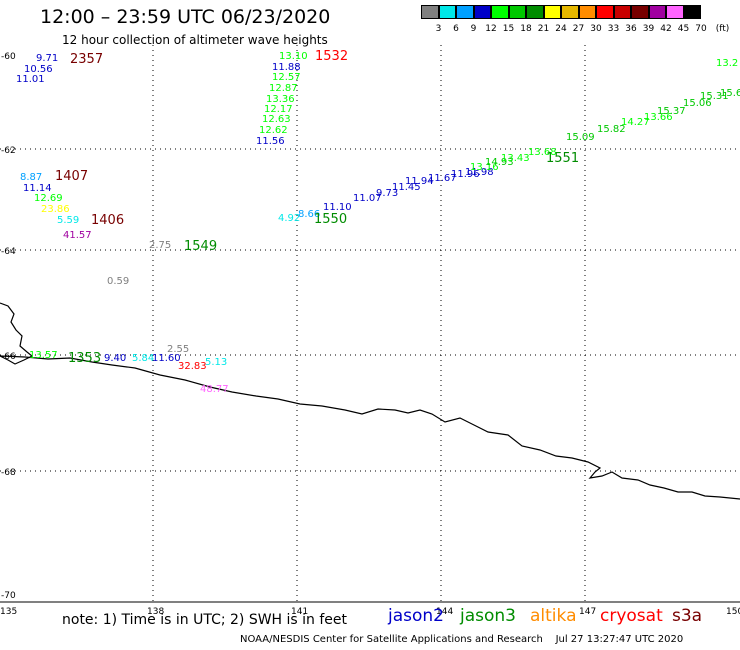 The height and width of the screenshot is (650, 740). What do you see at coordinates (289, 218) in the screenshot?
I see `wave-height-value: 4.92` at bounding box center [289, 218].